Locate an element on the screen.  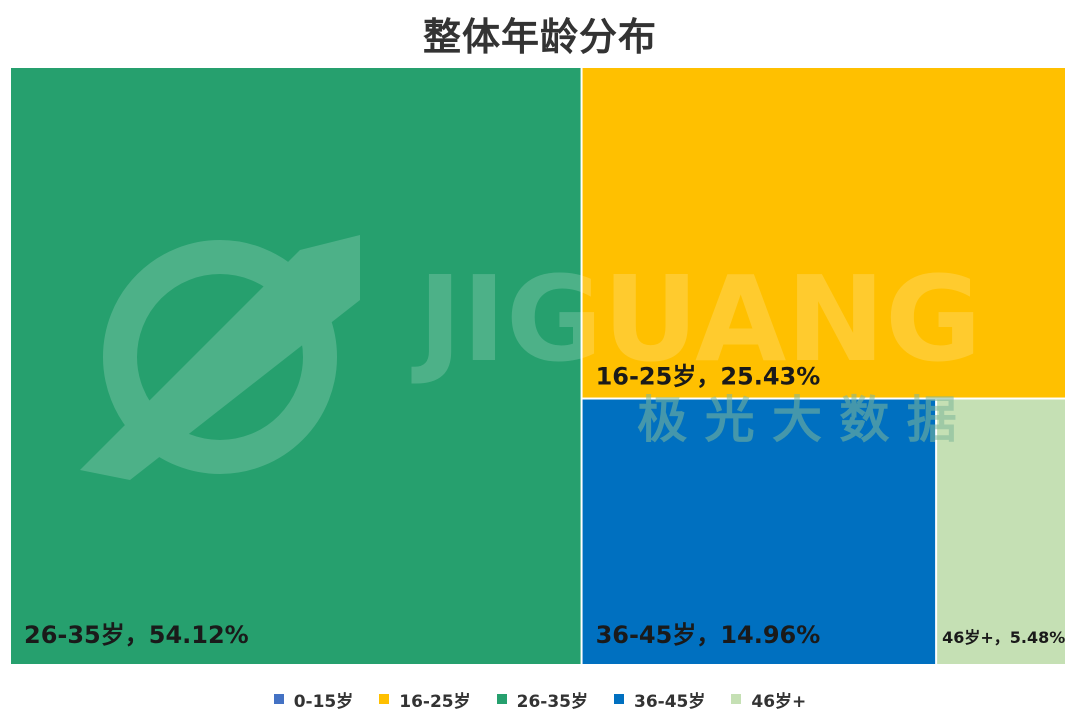
legend-label: 46岁+ is located at coordinates (779, 701).